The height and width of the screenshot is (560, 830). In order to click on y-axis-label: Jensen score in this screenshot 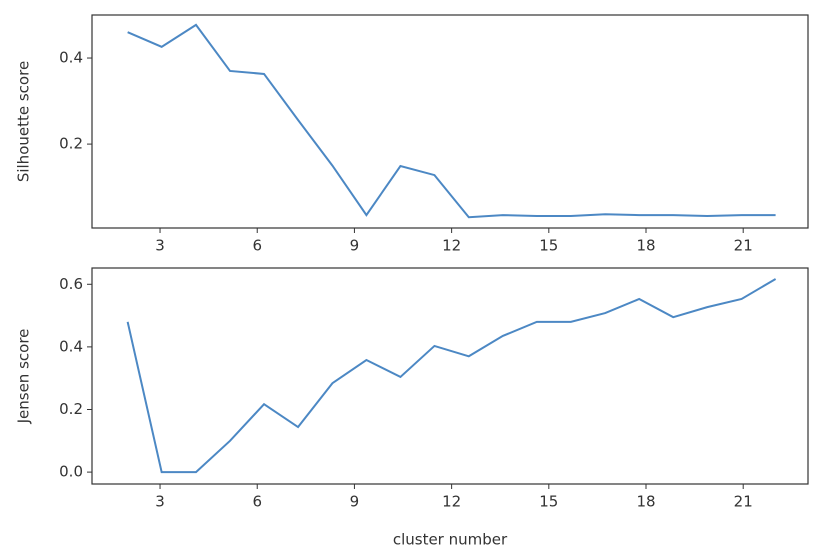, I will do `click(24, 377)`.